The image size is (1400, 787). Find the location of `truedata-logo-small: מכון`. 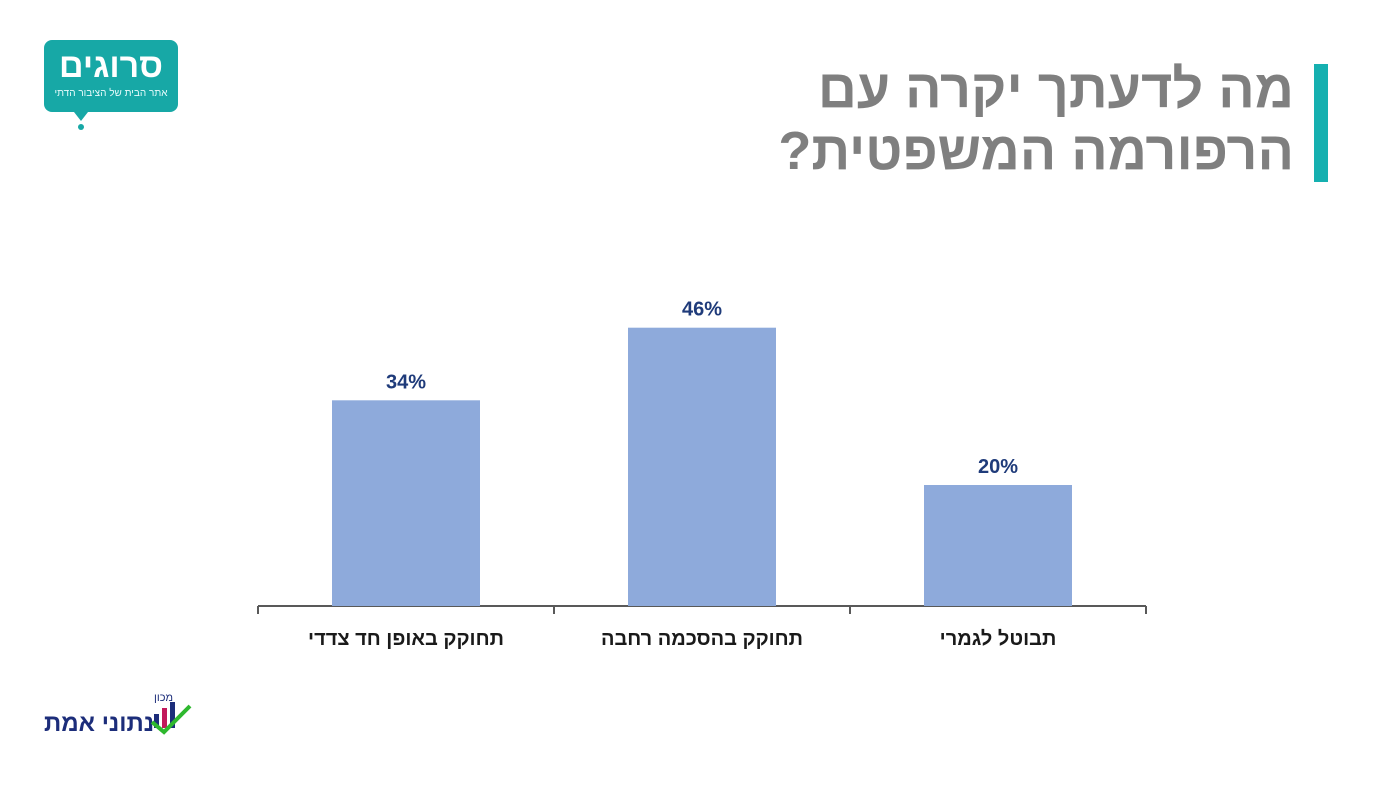

truedata-logo-small: מכון is located at coordinates (164, 698).